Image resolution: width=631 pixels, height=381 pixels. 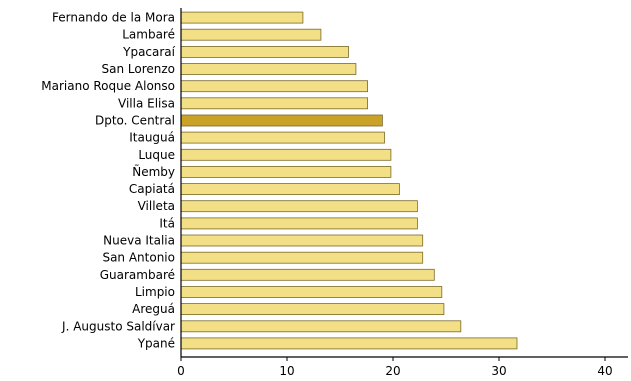 What do you see at coordinates (156, 206) in the screenshot?
I see `category-label-11: Villeta` at bounding box center [156, 206].